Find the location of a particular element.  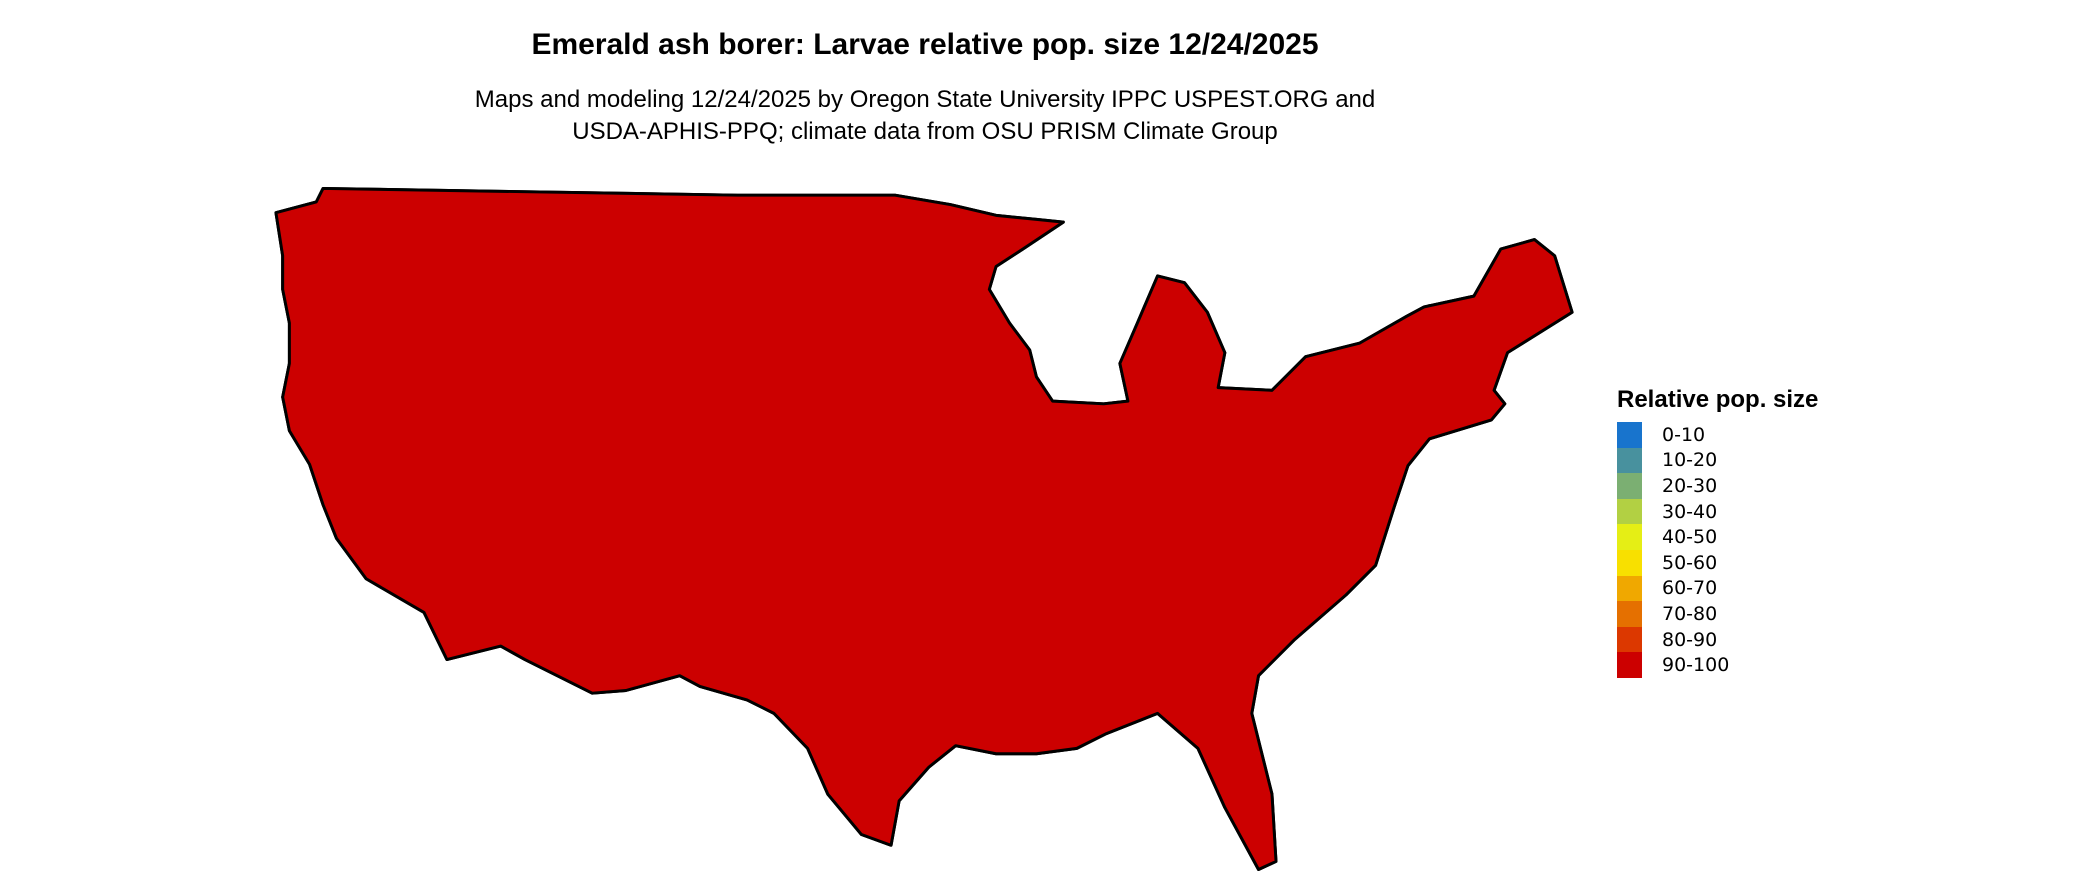

legend-label: 30-40 is located at coordinates (1690, 511).